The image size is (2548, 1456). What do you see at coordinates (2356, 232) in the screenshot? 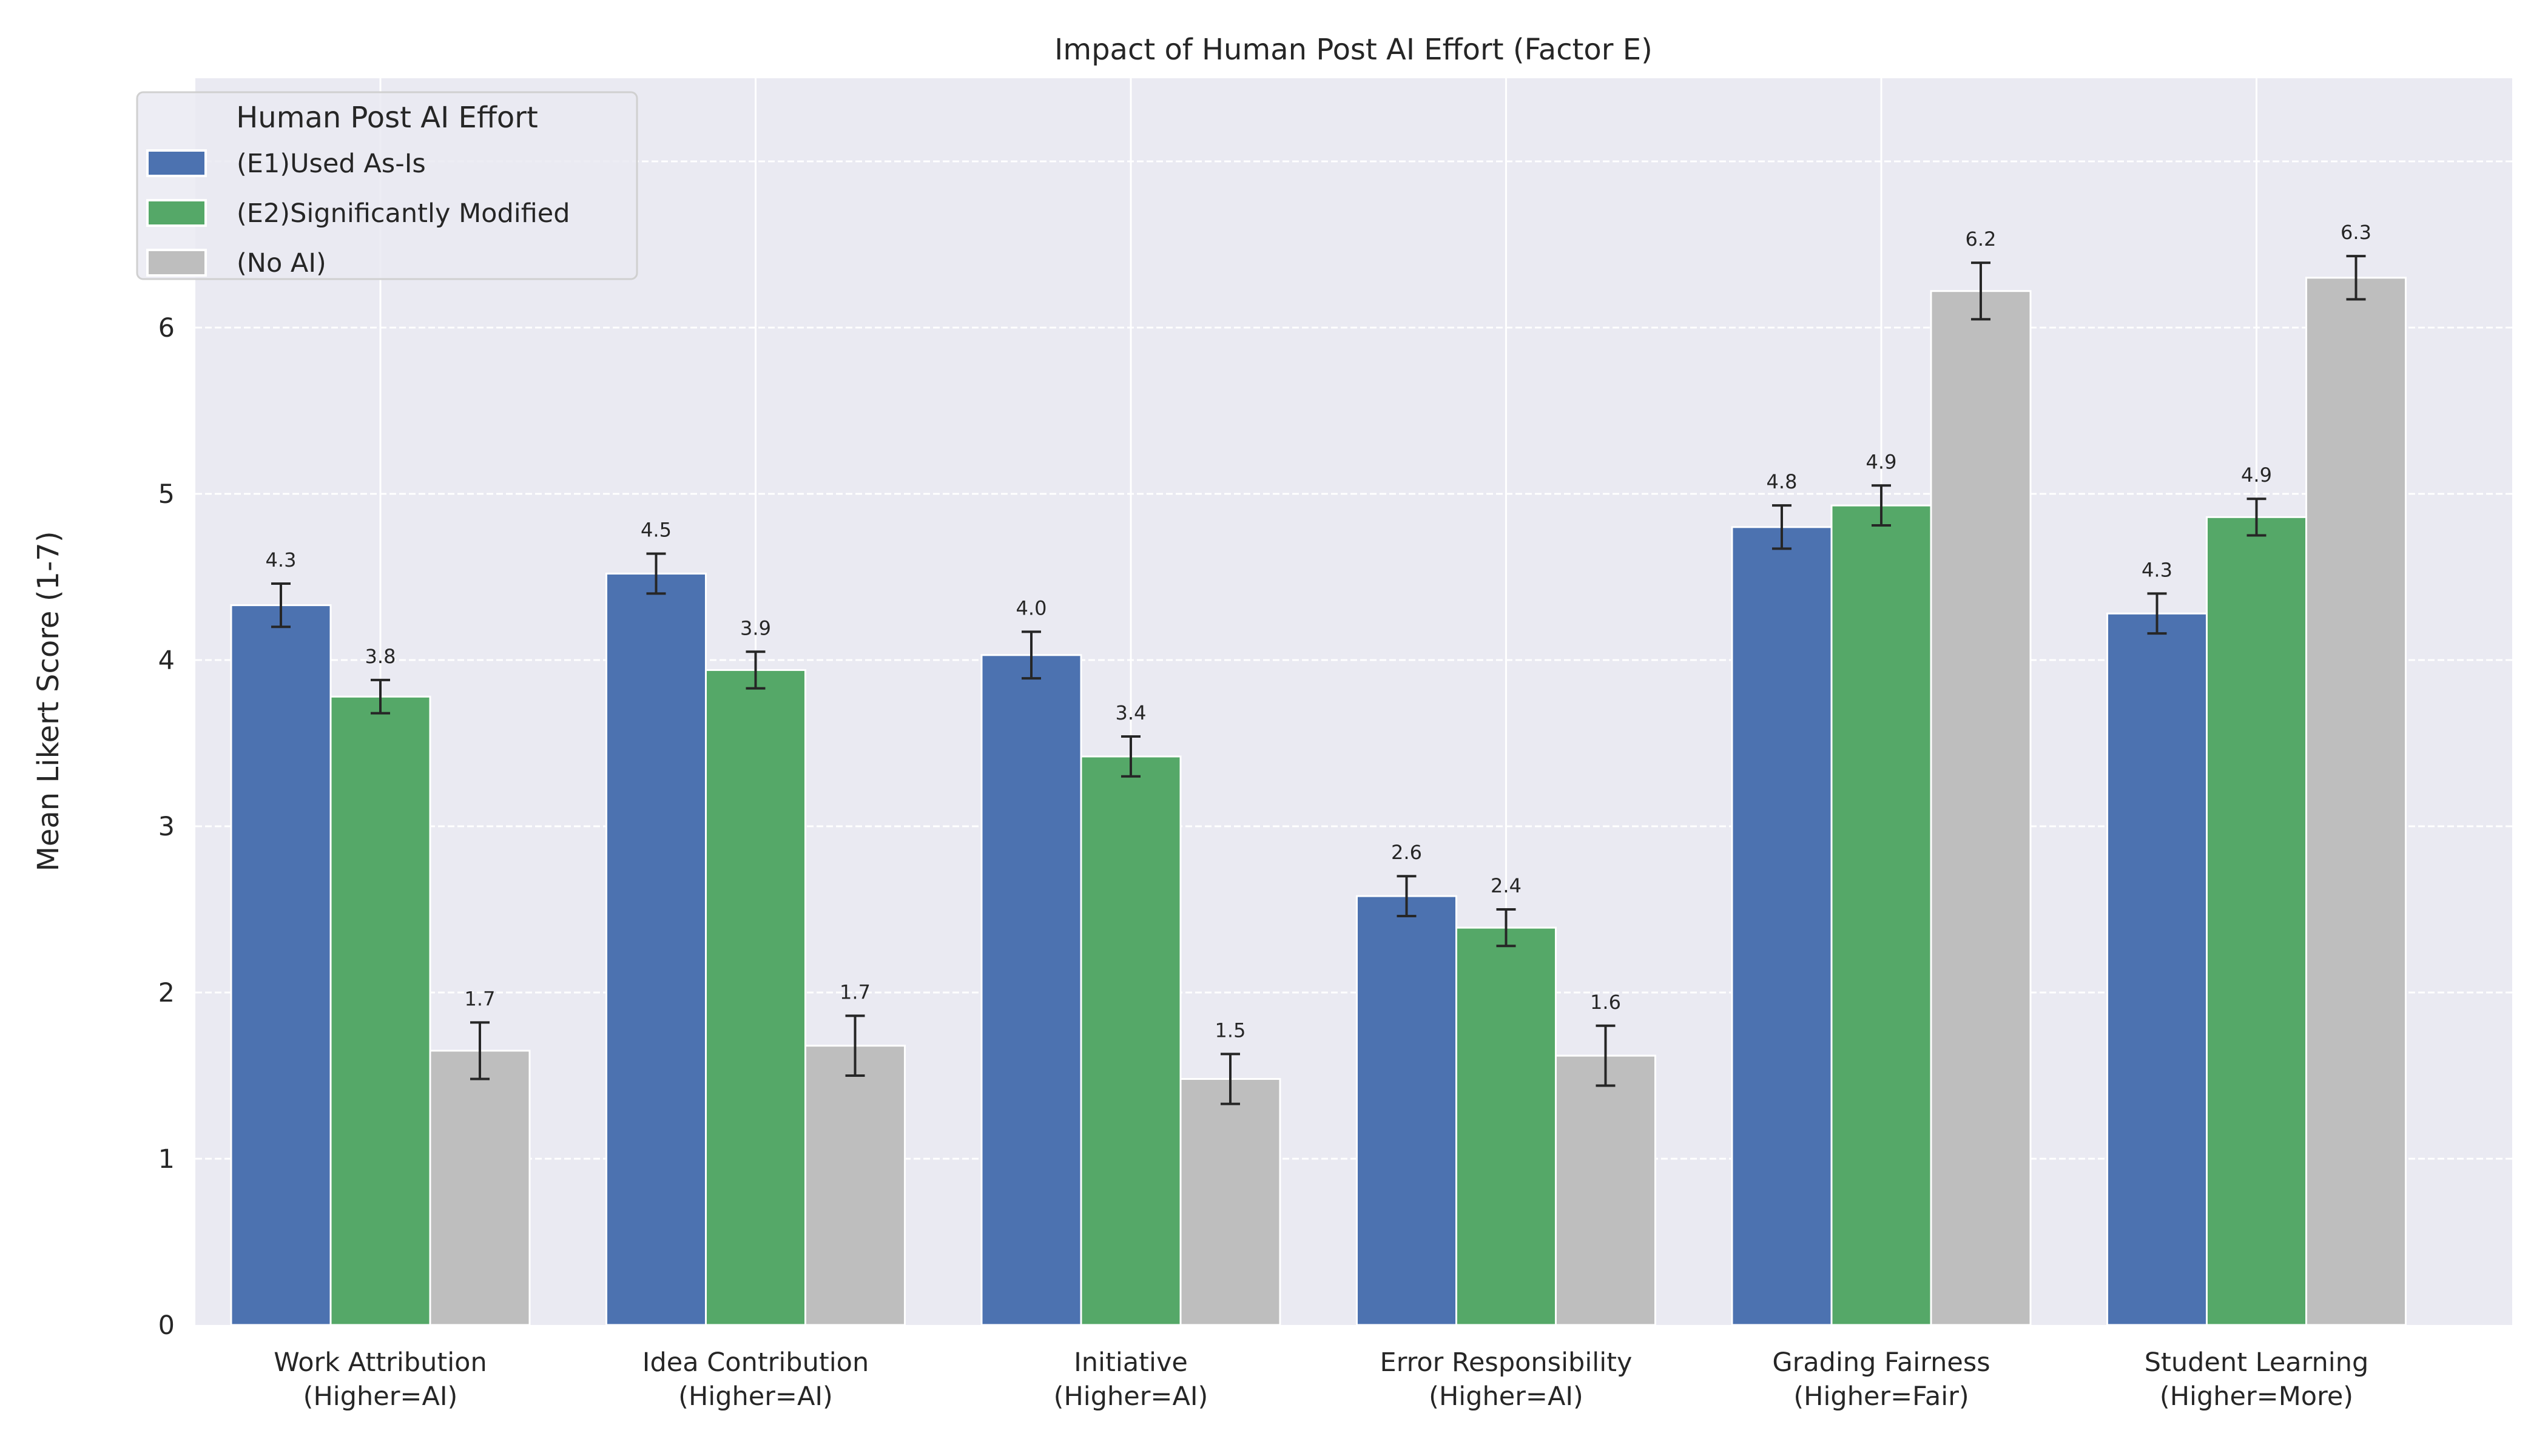
I see `data-label: 6.3` at bounding box center [2356, 232].